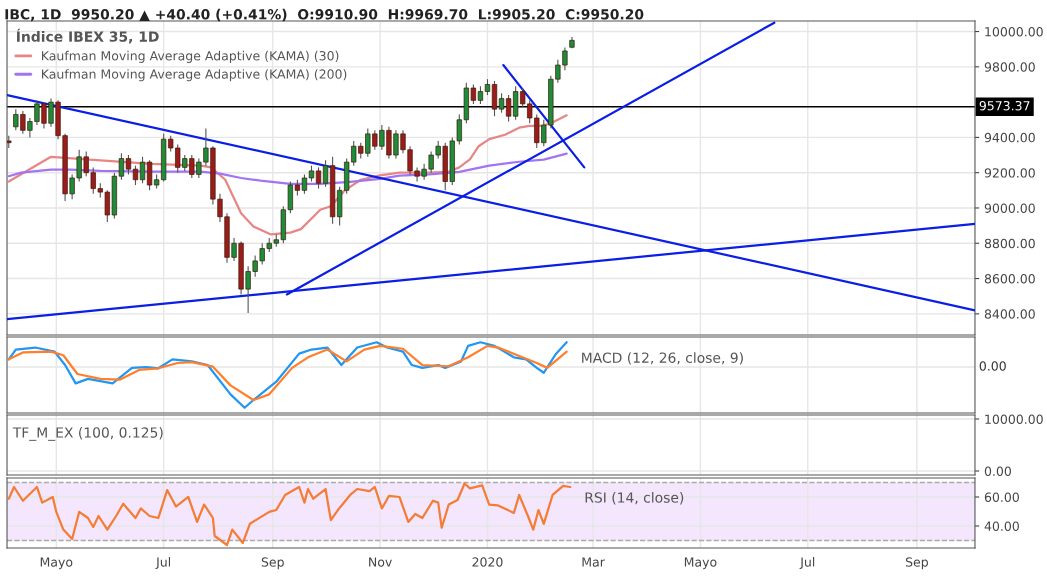 This screenshot has height=587, width=1047. What do you see at coordinates (324, 15) in the screenshot?
I see `chart-title: IBC, 1D 9950.20 ▲ +40.40 (+0.41%) O:9910.90 H:9969.70 L:9905.20 C:9950.20` at bounding box center [324, 15].